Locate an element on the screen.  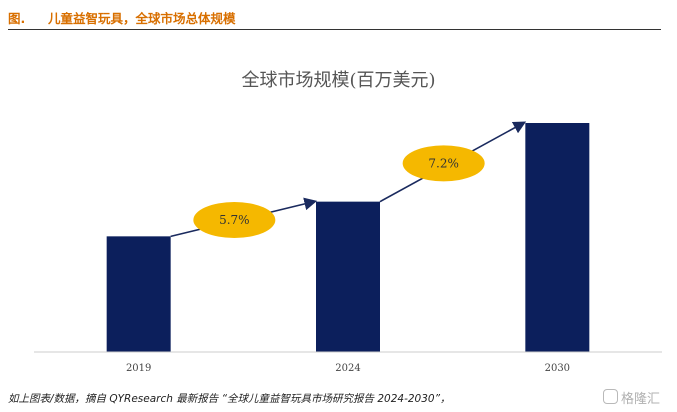
chart-title: 全球市场规模(百万美元) is located at coordinates (338, 80).